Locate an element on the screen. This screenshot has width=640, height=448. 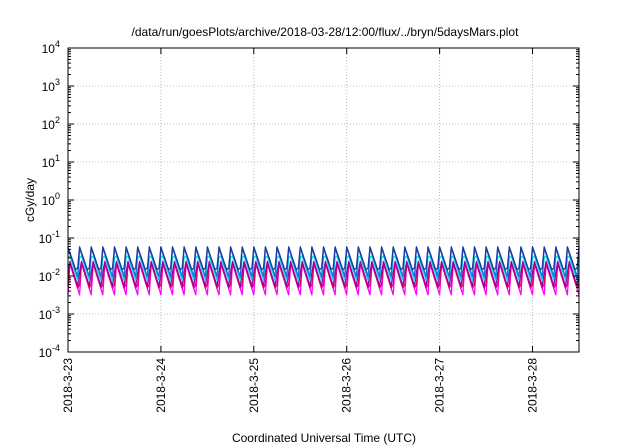
y-axis-label: cGy/day is located at coordinates (30, 200).